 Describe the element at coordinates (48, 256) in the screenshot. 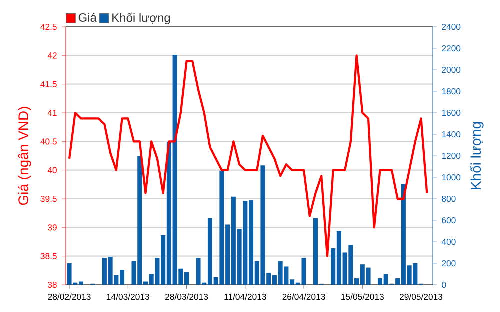

I see `y-tick-label: 38.5` at that location.